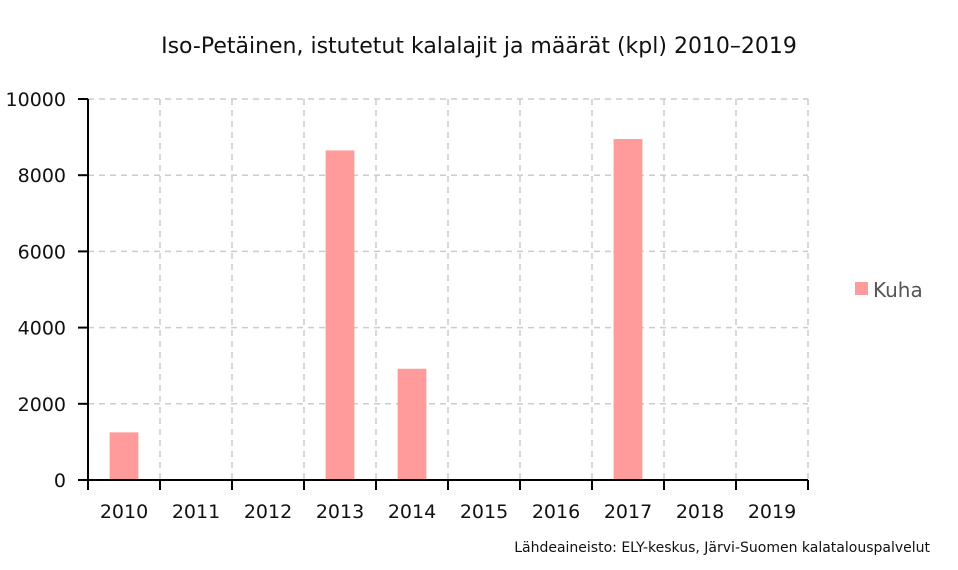 Image resolution: width=958 pixels, height=570 pixels. What do you see at coordinates (36, 100) in the screenshot?
I see `y-tick-label: 10000` at bounding box center [36, 100].